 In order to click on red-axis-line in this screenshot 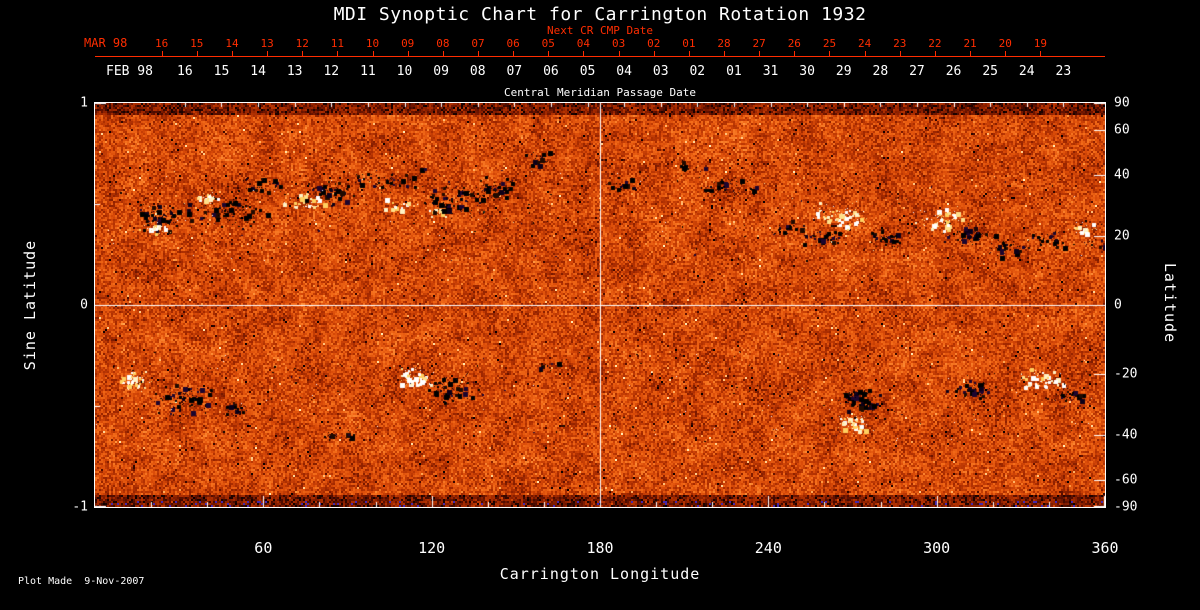, I will do `click(600, 56)`.